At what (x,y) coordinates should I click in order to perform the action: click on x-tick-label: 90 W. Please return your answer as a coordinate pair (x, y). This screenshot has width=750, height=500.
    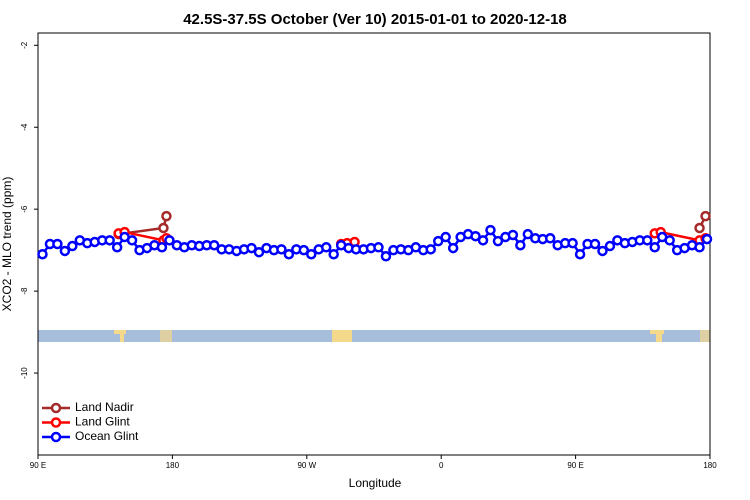
    Looking at the image, I should click on (306, 465).